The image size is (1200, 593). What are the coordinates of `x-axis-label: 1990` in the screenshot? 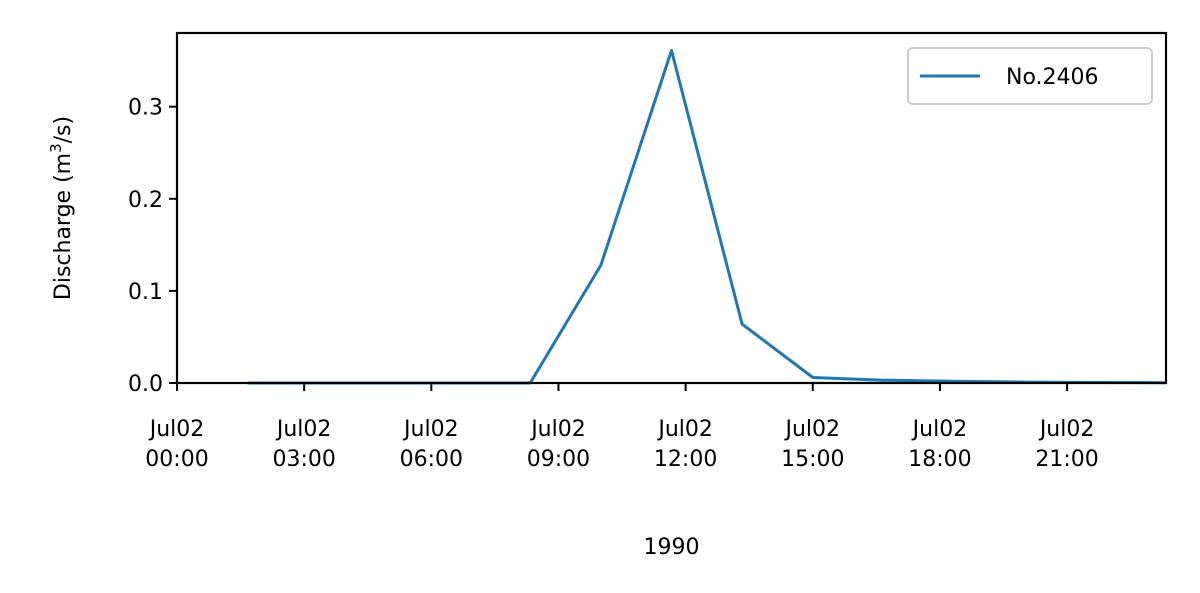 It's located at (672, 547).